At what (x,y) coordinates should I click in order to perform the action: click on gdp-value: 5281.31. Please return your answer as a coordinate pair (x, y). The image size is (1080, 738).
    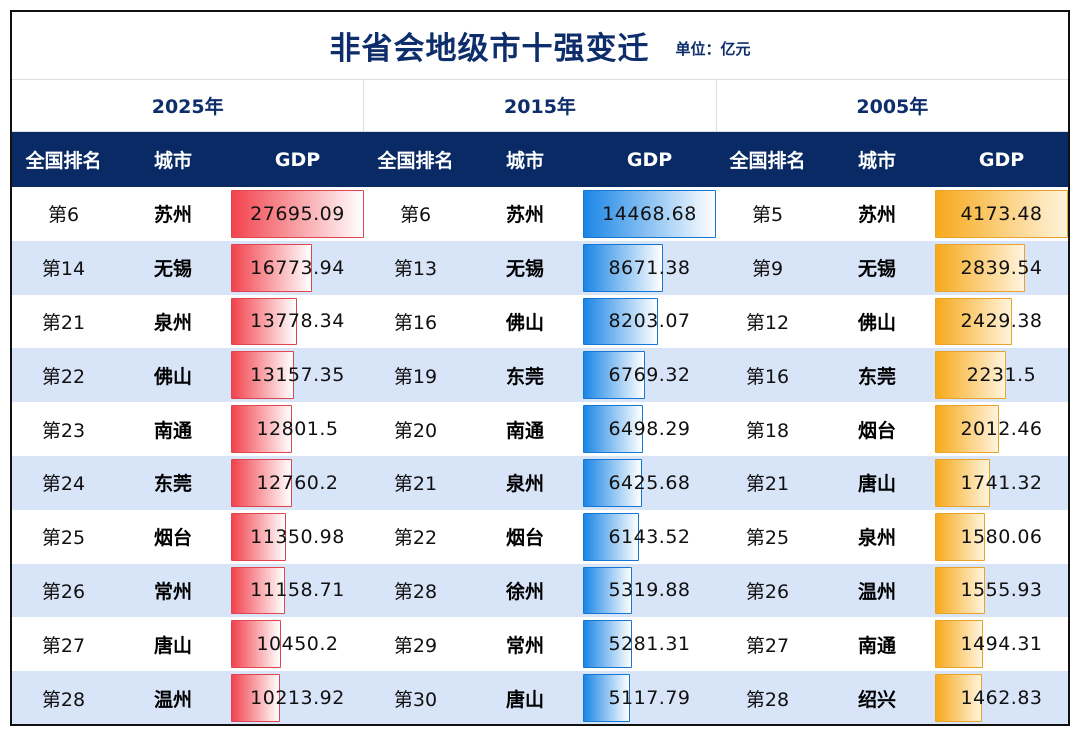
    Looking at the image, I should click on (649, 644).